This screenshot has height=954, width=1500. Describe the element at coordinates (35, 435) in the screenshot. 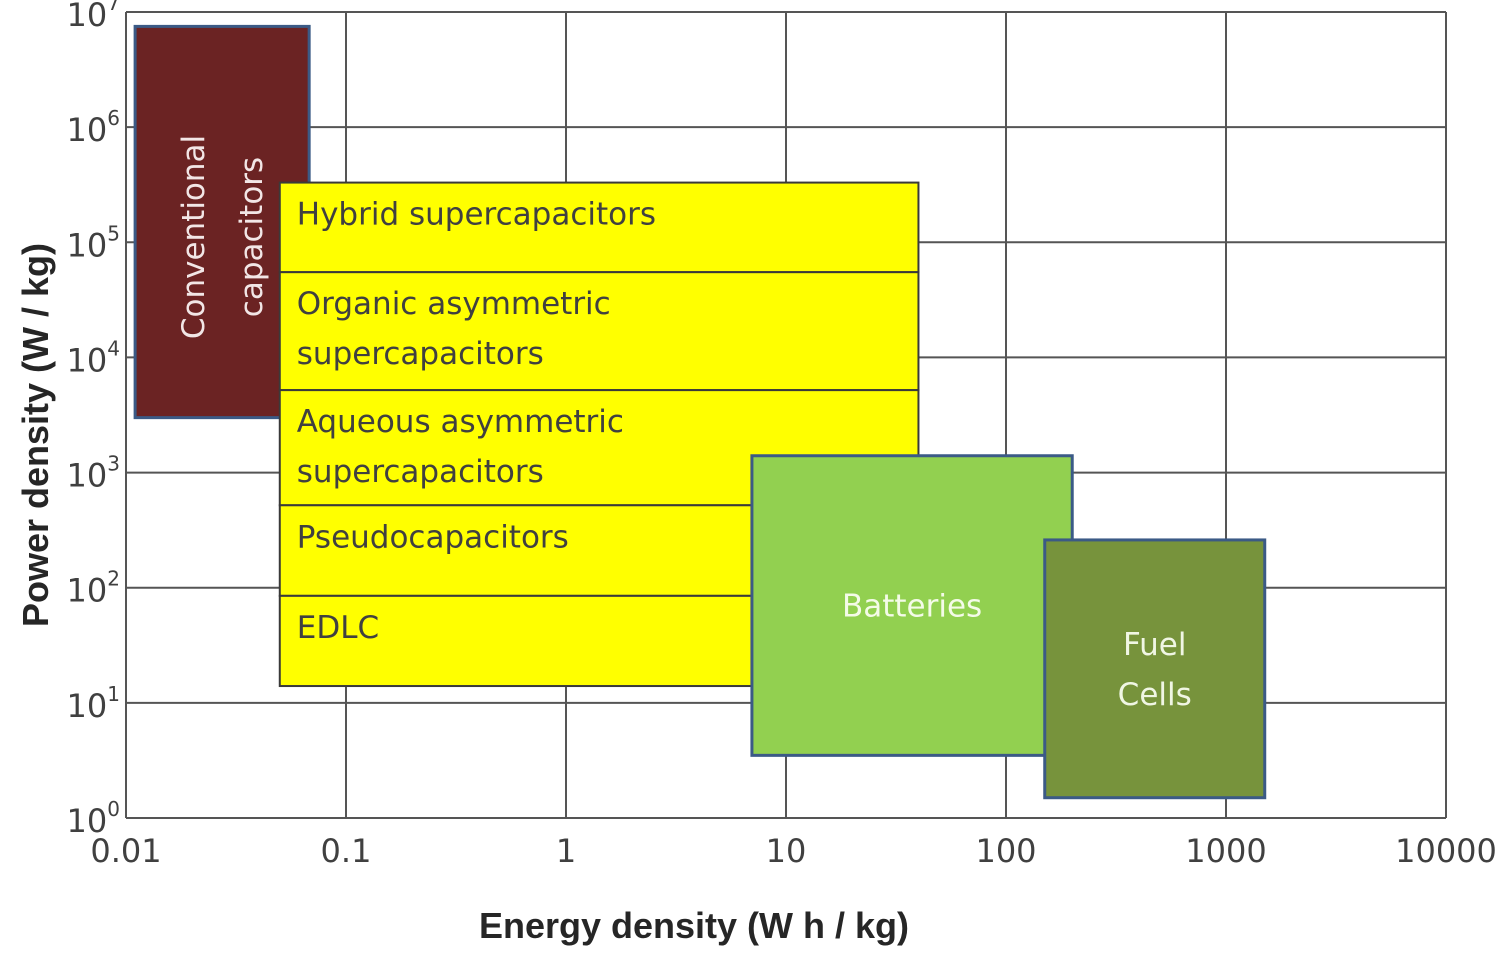

I see `y-axis-title: Power density (W / kg)` at that location.